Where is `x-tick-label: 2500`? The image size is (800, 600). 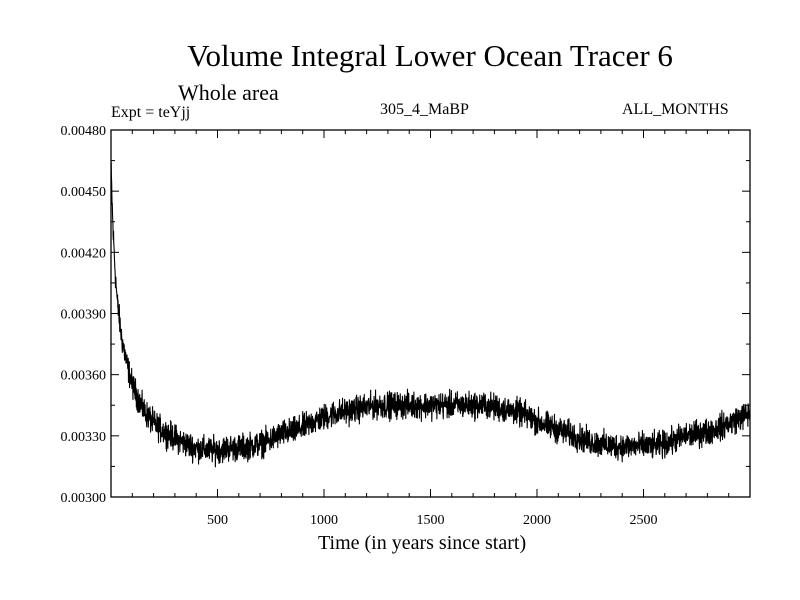
x-tick-label: 2500 is located at coordinates (644, 520).